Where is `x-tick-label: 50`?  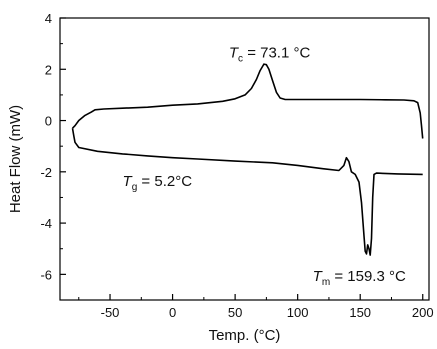 x-tick-label: 50 is located at coordinates (235, 312).